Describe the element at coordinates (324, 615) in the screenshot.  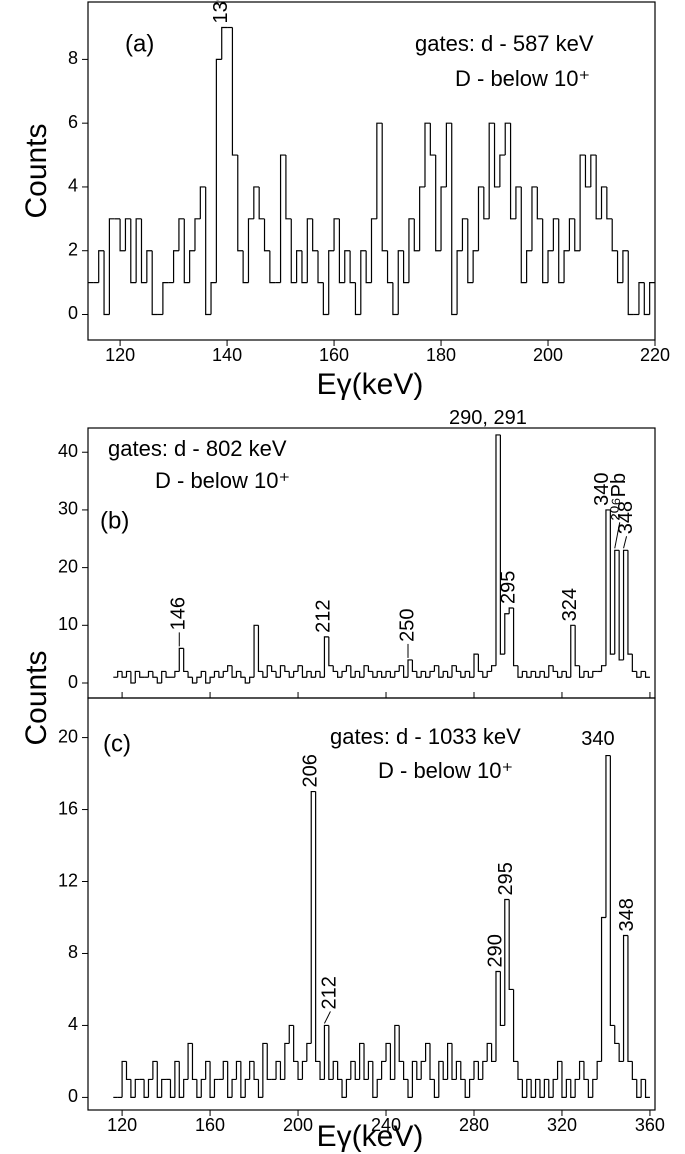
I see `peak-label: 212` at that location.